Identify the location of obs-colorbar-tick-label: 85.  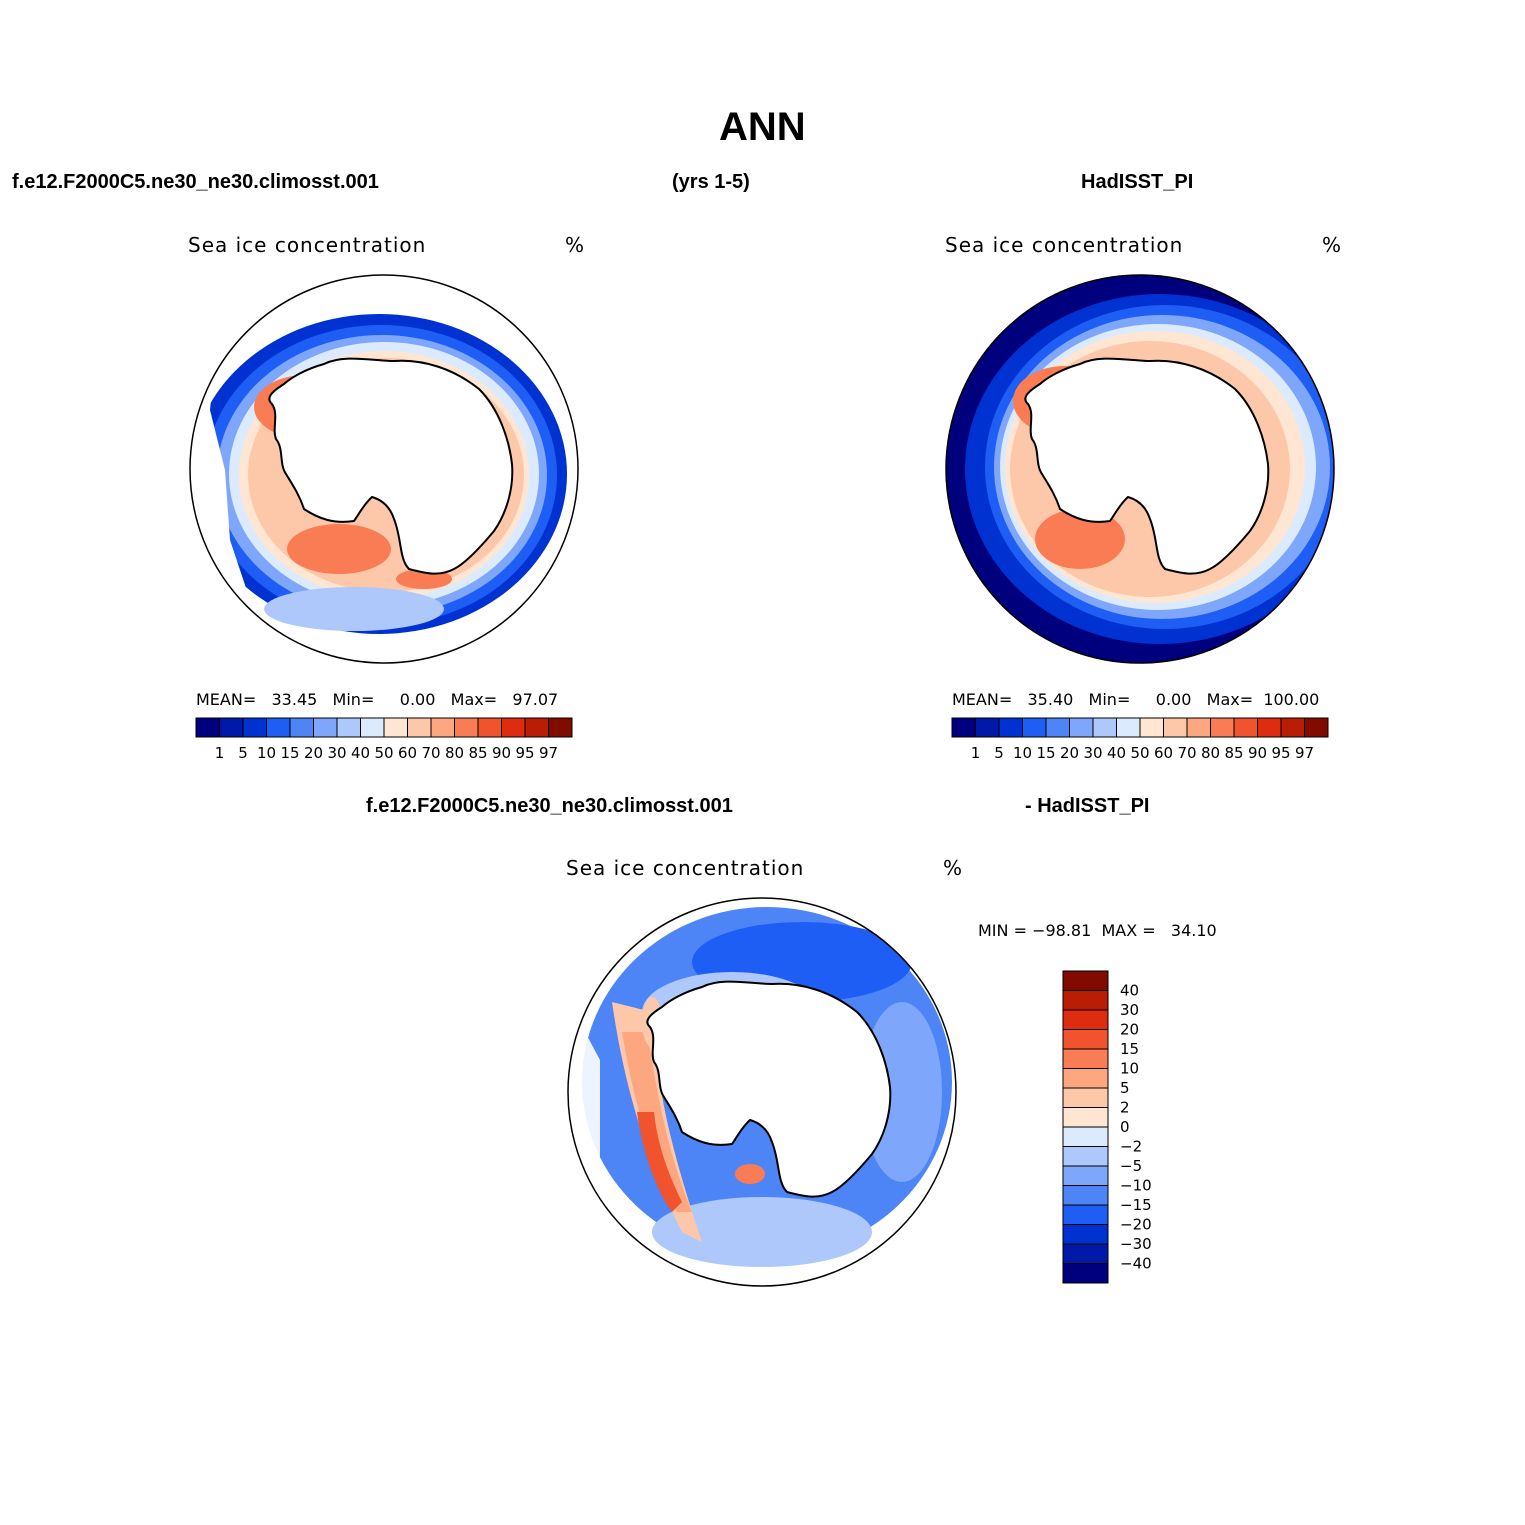
(1233, 753).